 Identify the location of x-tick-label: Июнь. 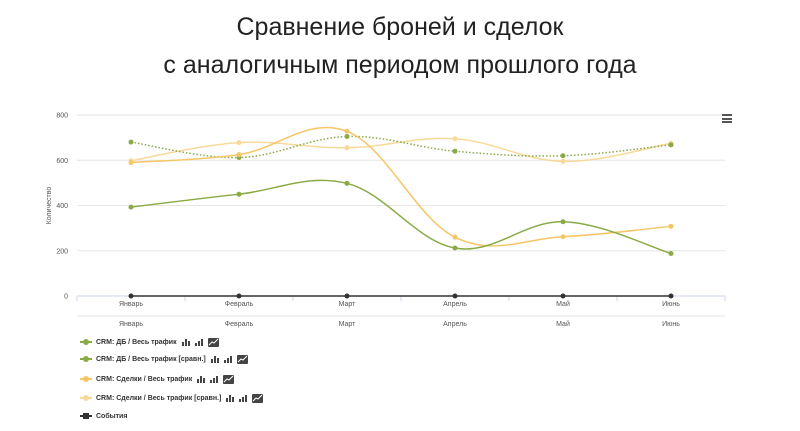
(671, 304).